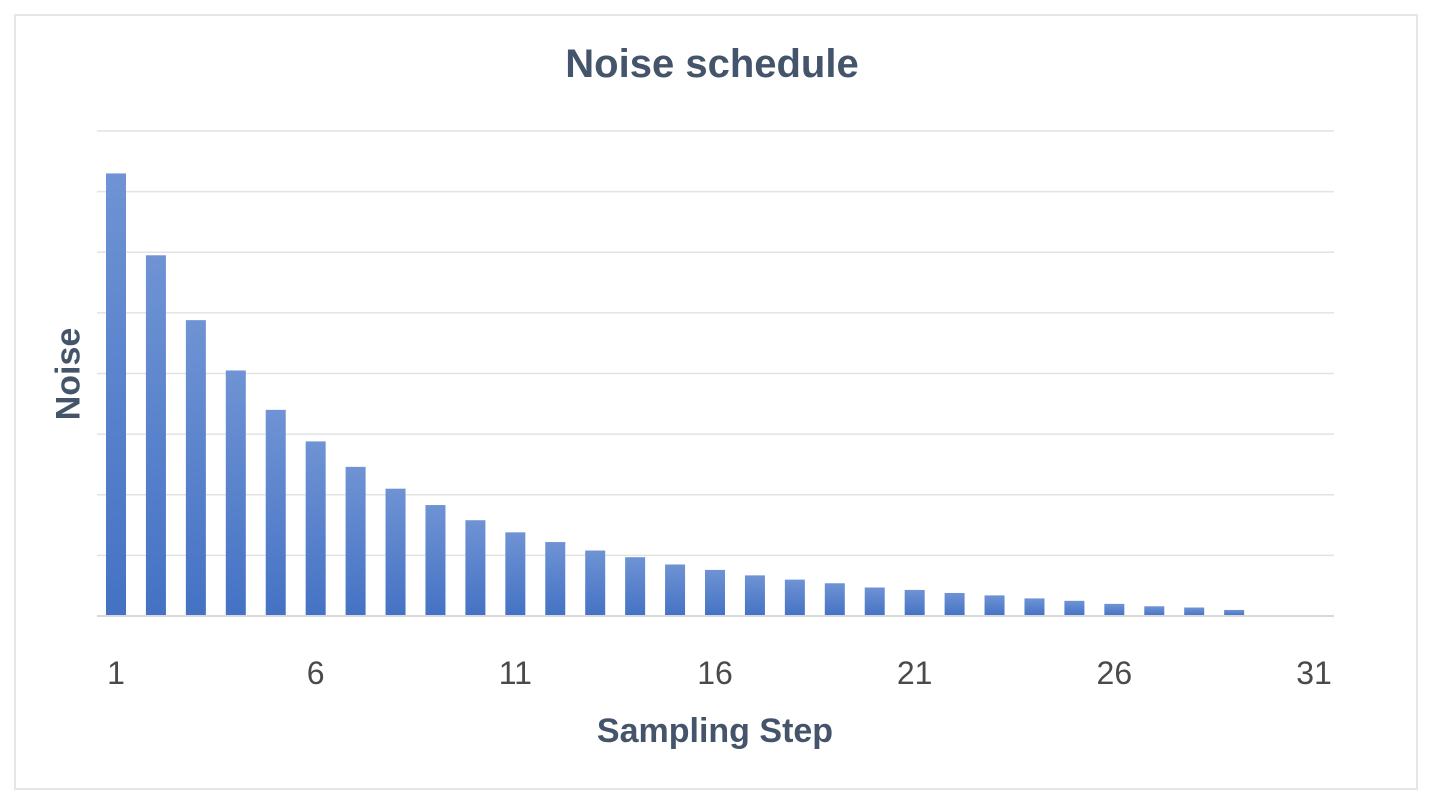 This screenshot has width=1436, height=806. What do you see at coordinates (715, 731) in the screenshot?
I see `x-axis-label: Sampling Step` at bounding box center [715, 731].